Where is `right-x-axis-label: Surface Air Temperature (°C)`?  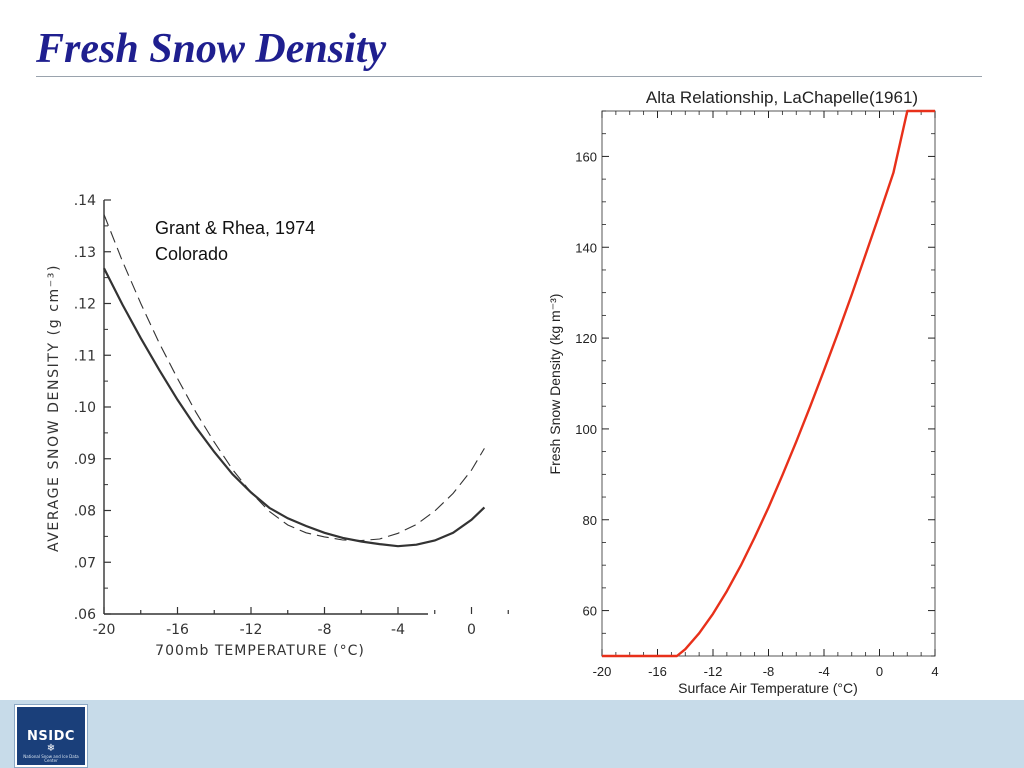 right-x-axis-label: Surface Air Temperature (°C) is located at coordinates (768, 688).